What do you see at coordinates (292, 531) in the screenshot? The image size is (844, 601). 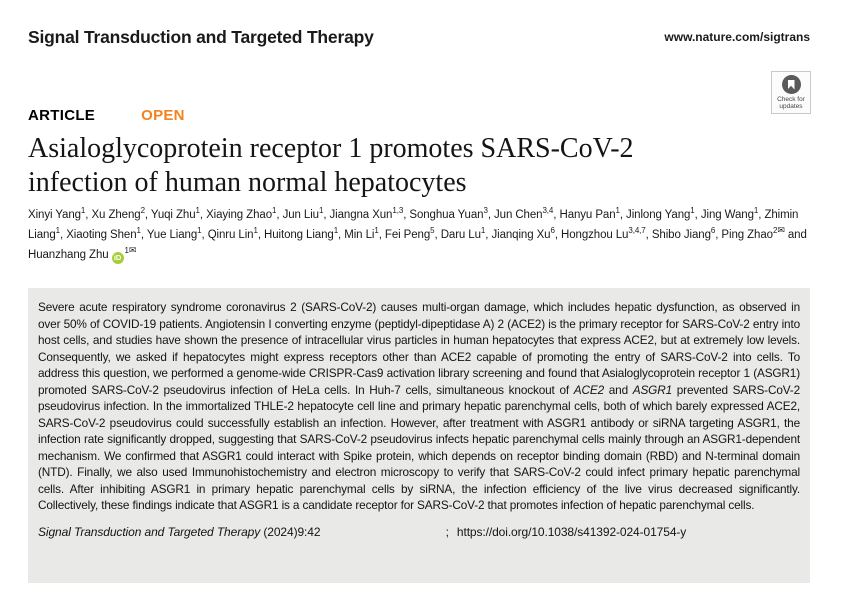 I see `citation-issue: (2024)9:42` at bounding box center [292, 531].